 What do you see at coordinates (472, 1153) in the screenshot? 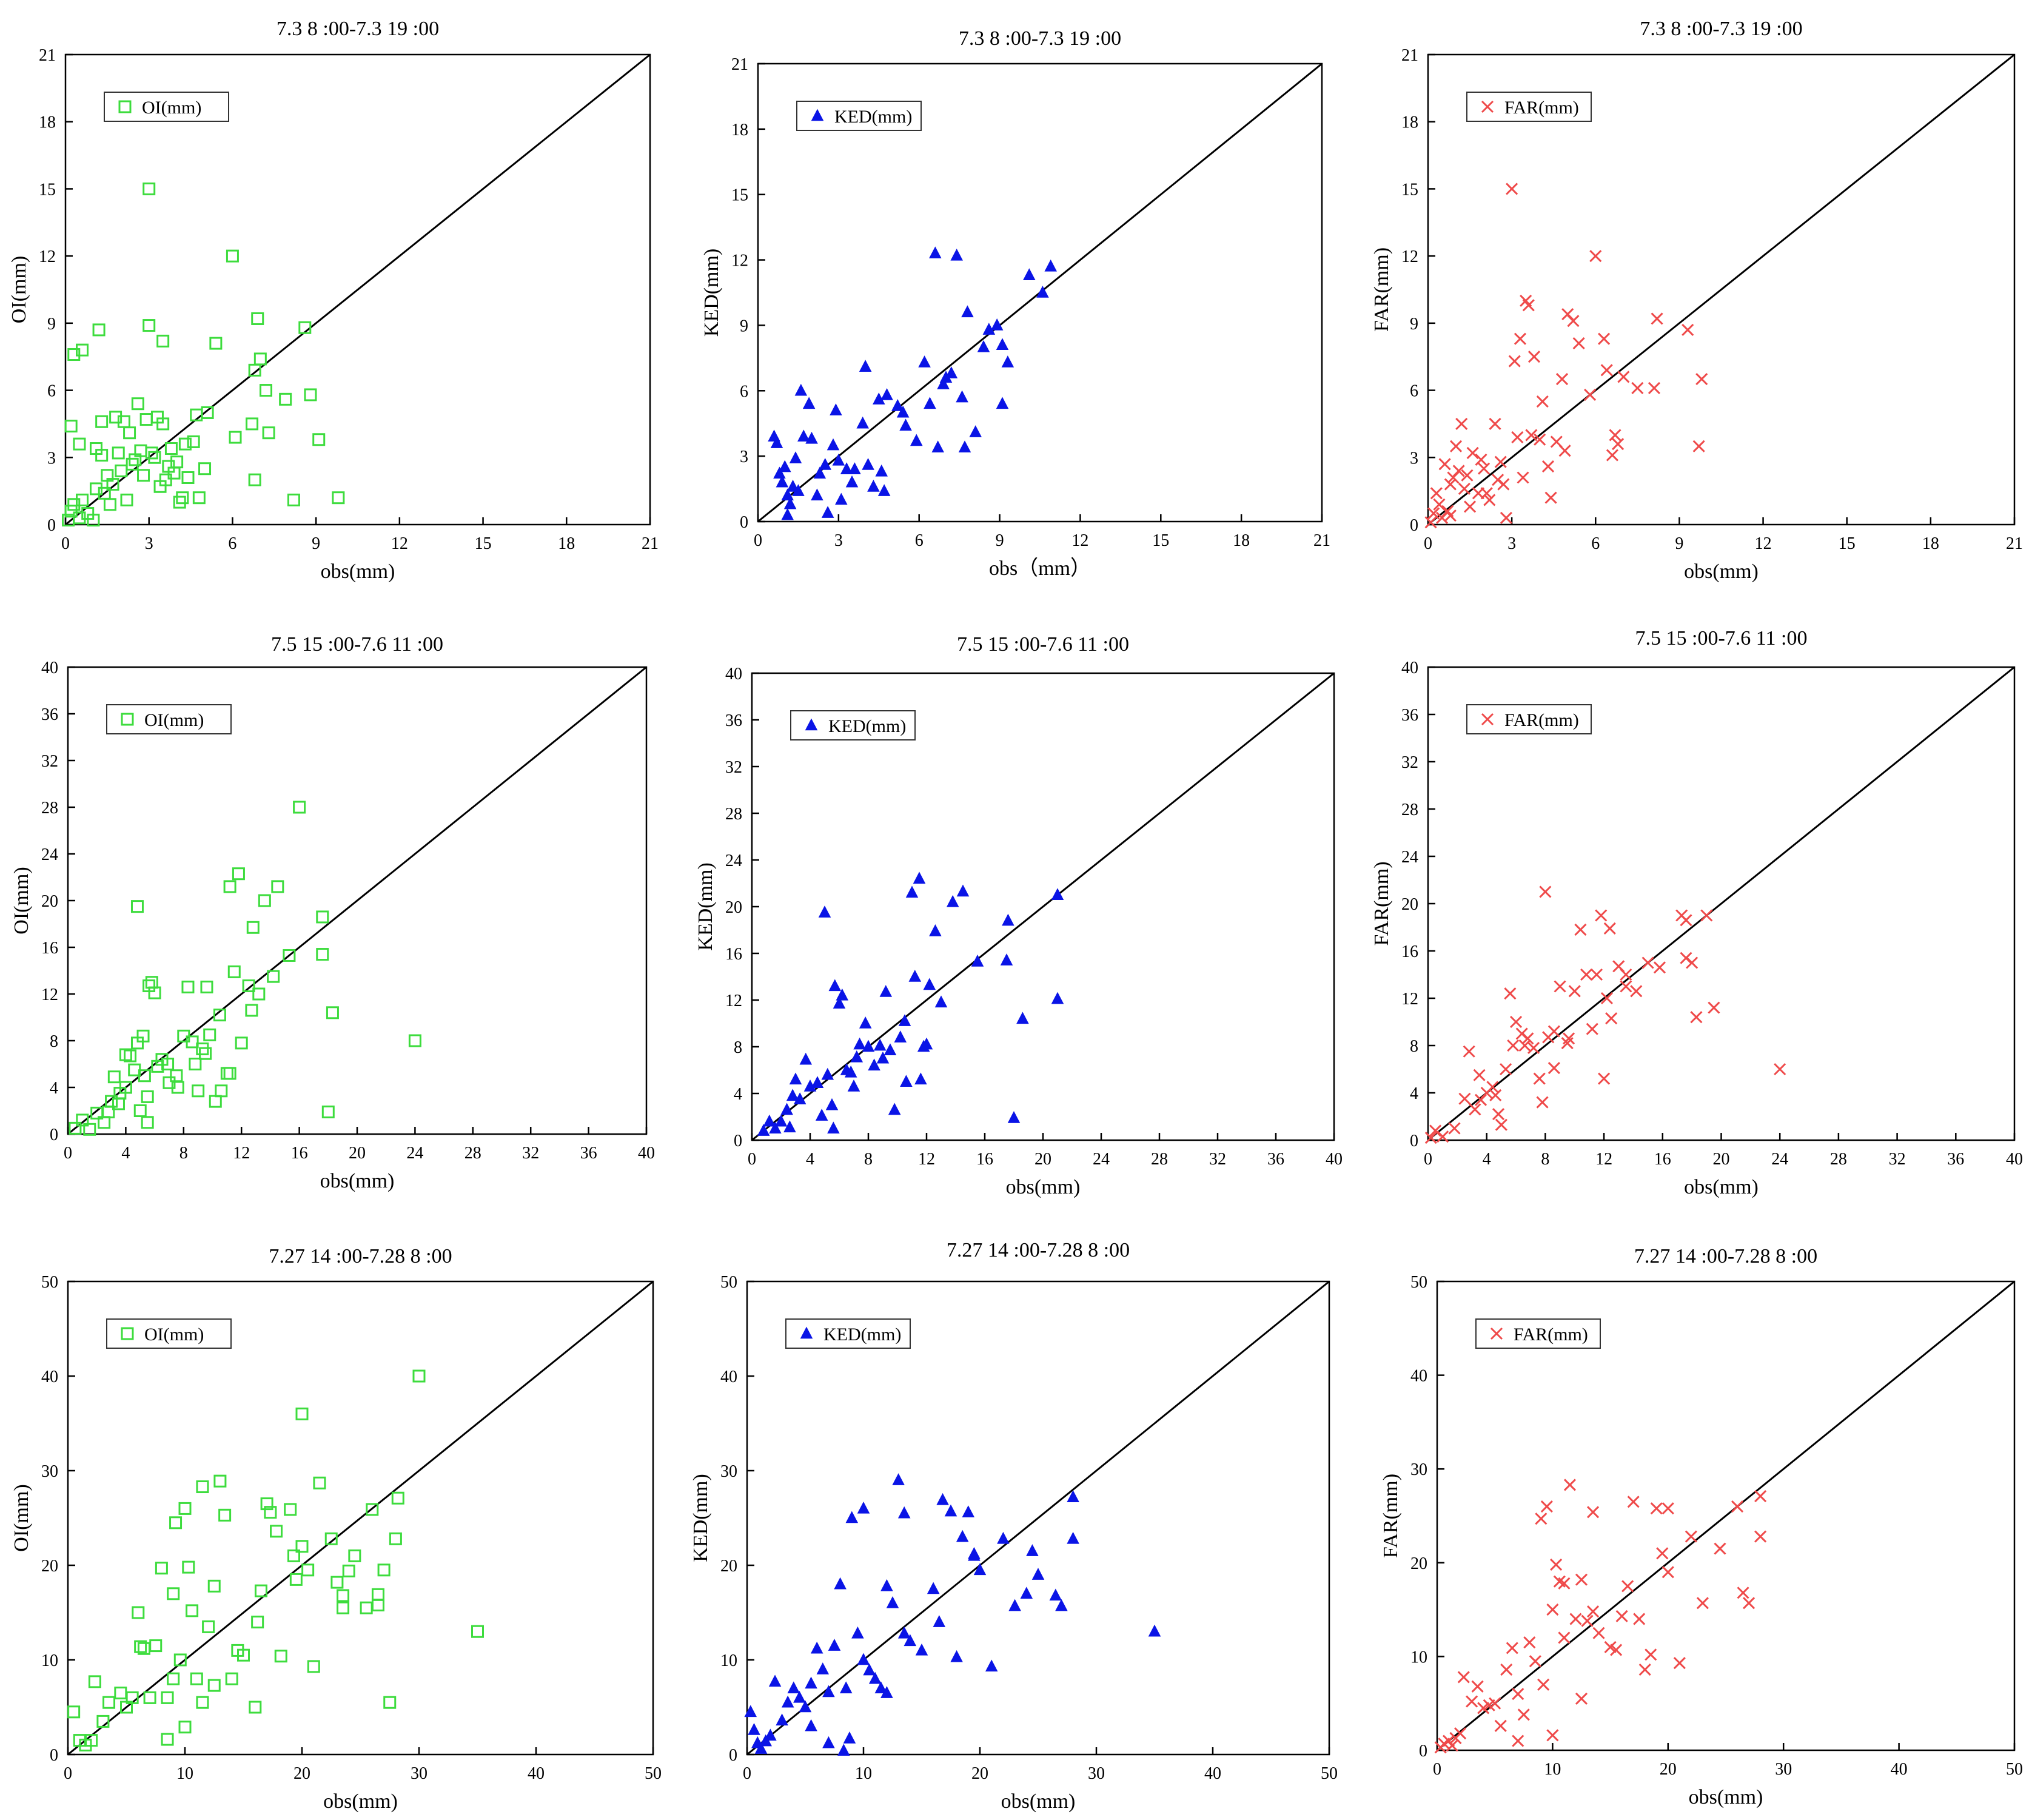
I see `x-tick-label: 28` at bounding box center [472, 1153].